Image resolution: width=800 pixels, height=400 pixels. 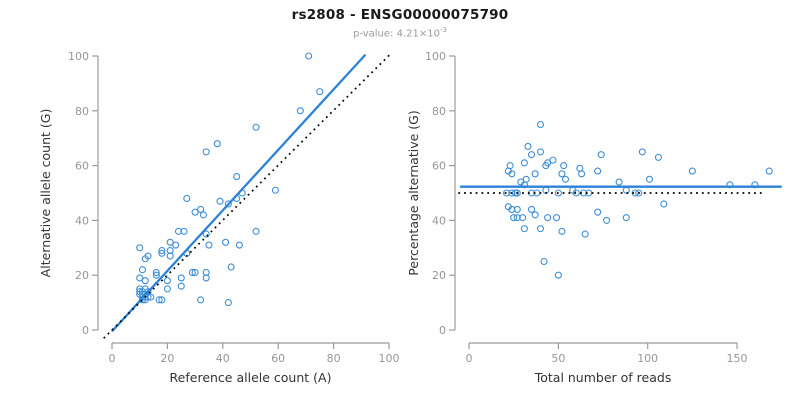 I want to click on x-tick-label: 40, so click(x=223, y=358).